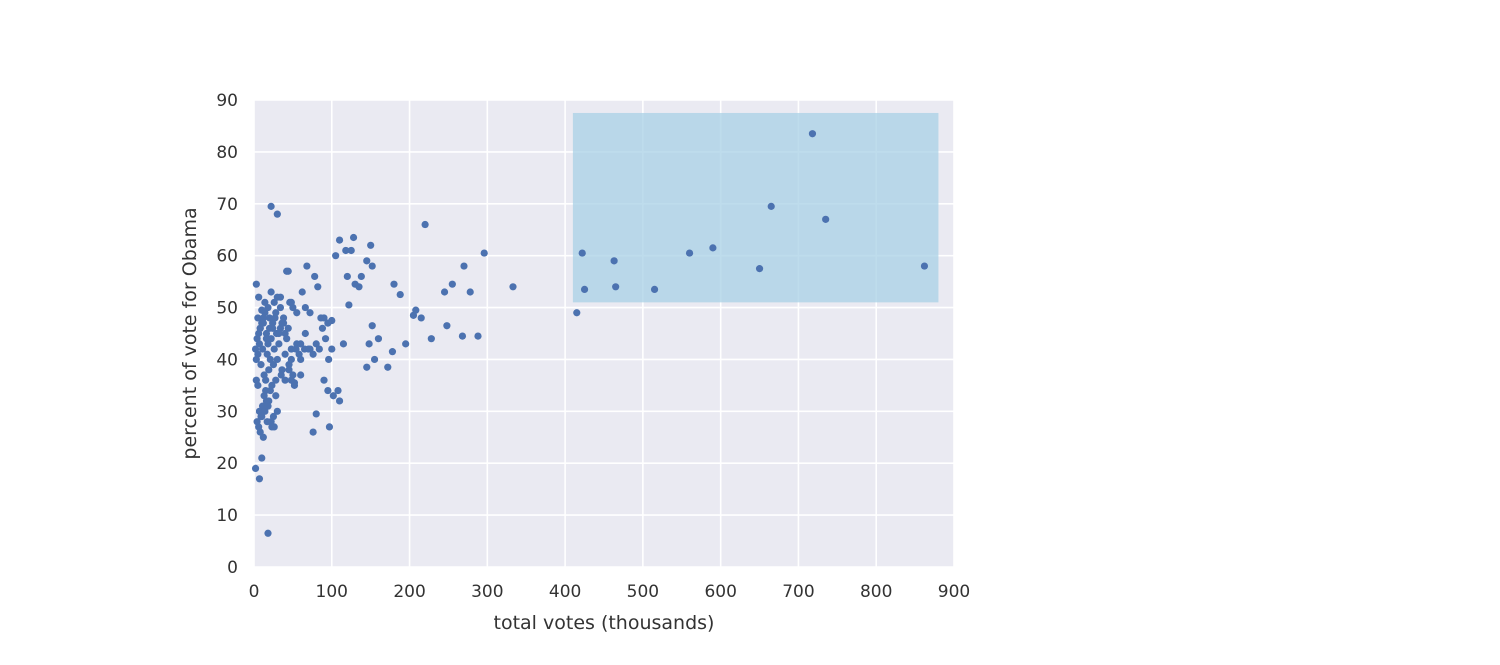 Image resolution: width=1500 pixels, height=665 pixels. I want to click on y-tick-label: 10, so click(227, 516).